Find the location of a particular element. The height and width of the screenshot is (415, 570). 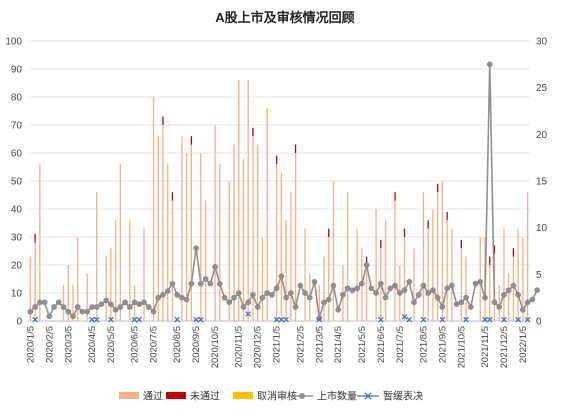

legend-item: 未通过 is located at coordinates (193, 396).